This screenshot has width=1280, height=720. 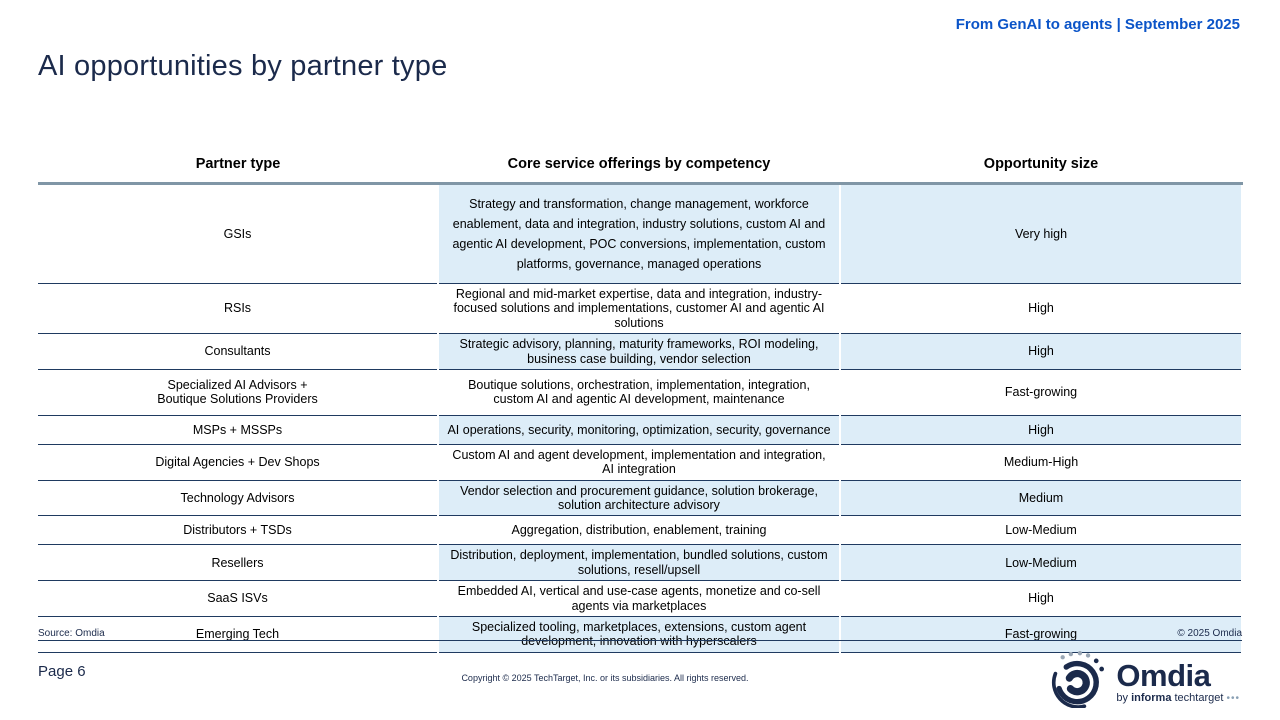 What do you see at coordinates (238, 166) in the screenshot?
I see `col-header-partner-type: Partner type` at bounding box center [238, 166].